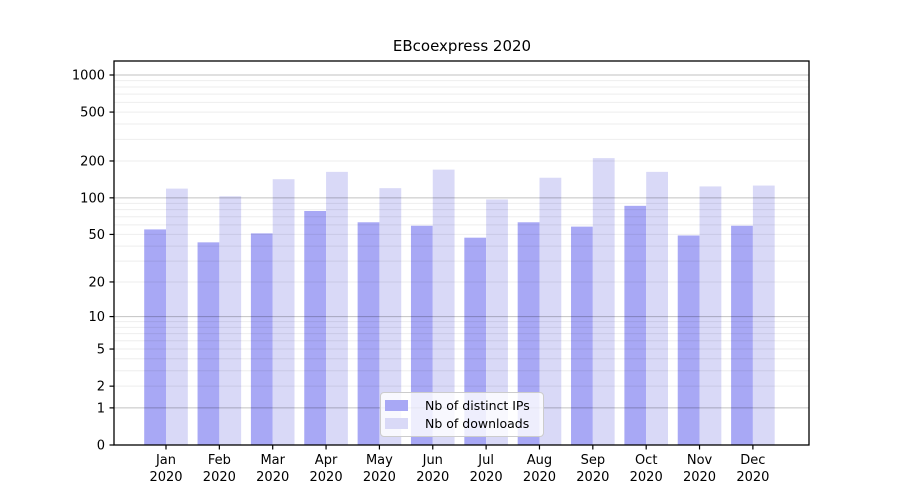 Image resolution: width=900 pixels, height=500 pixels. Describe the element at coordinates (396, 405) in the screenshot. I see `legend-swatch-distinct-ips` at that location.